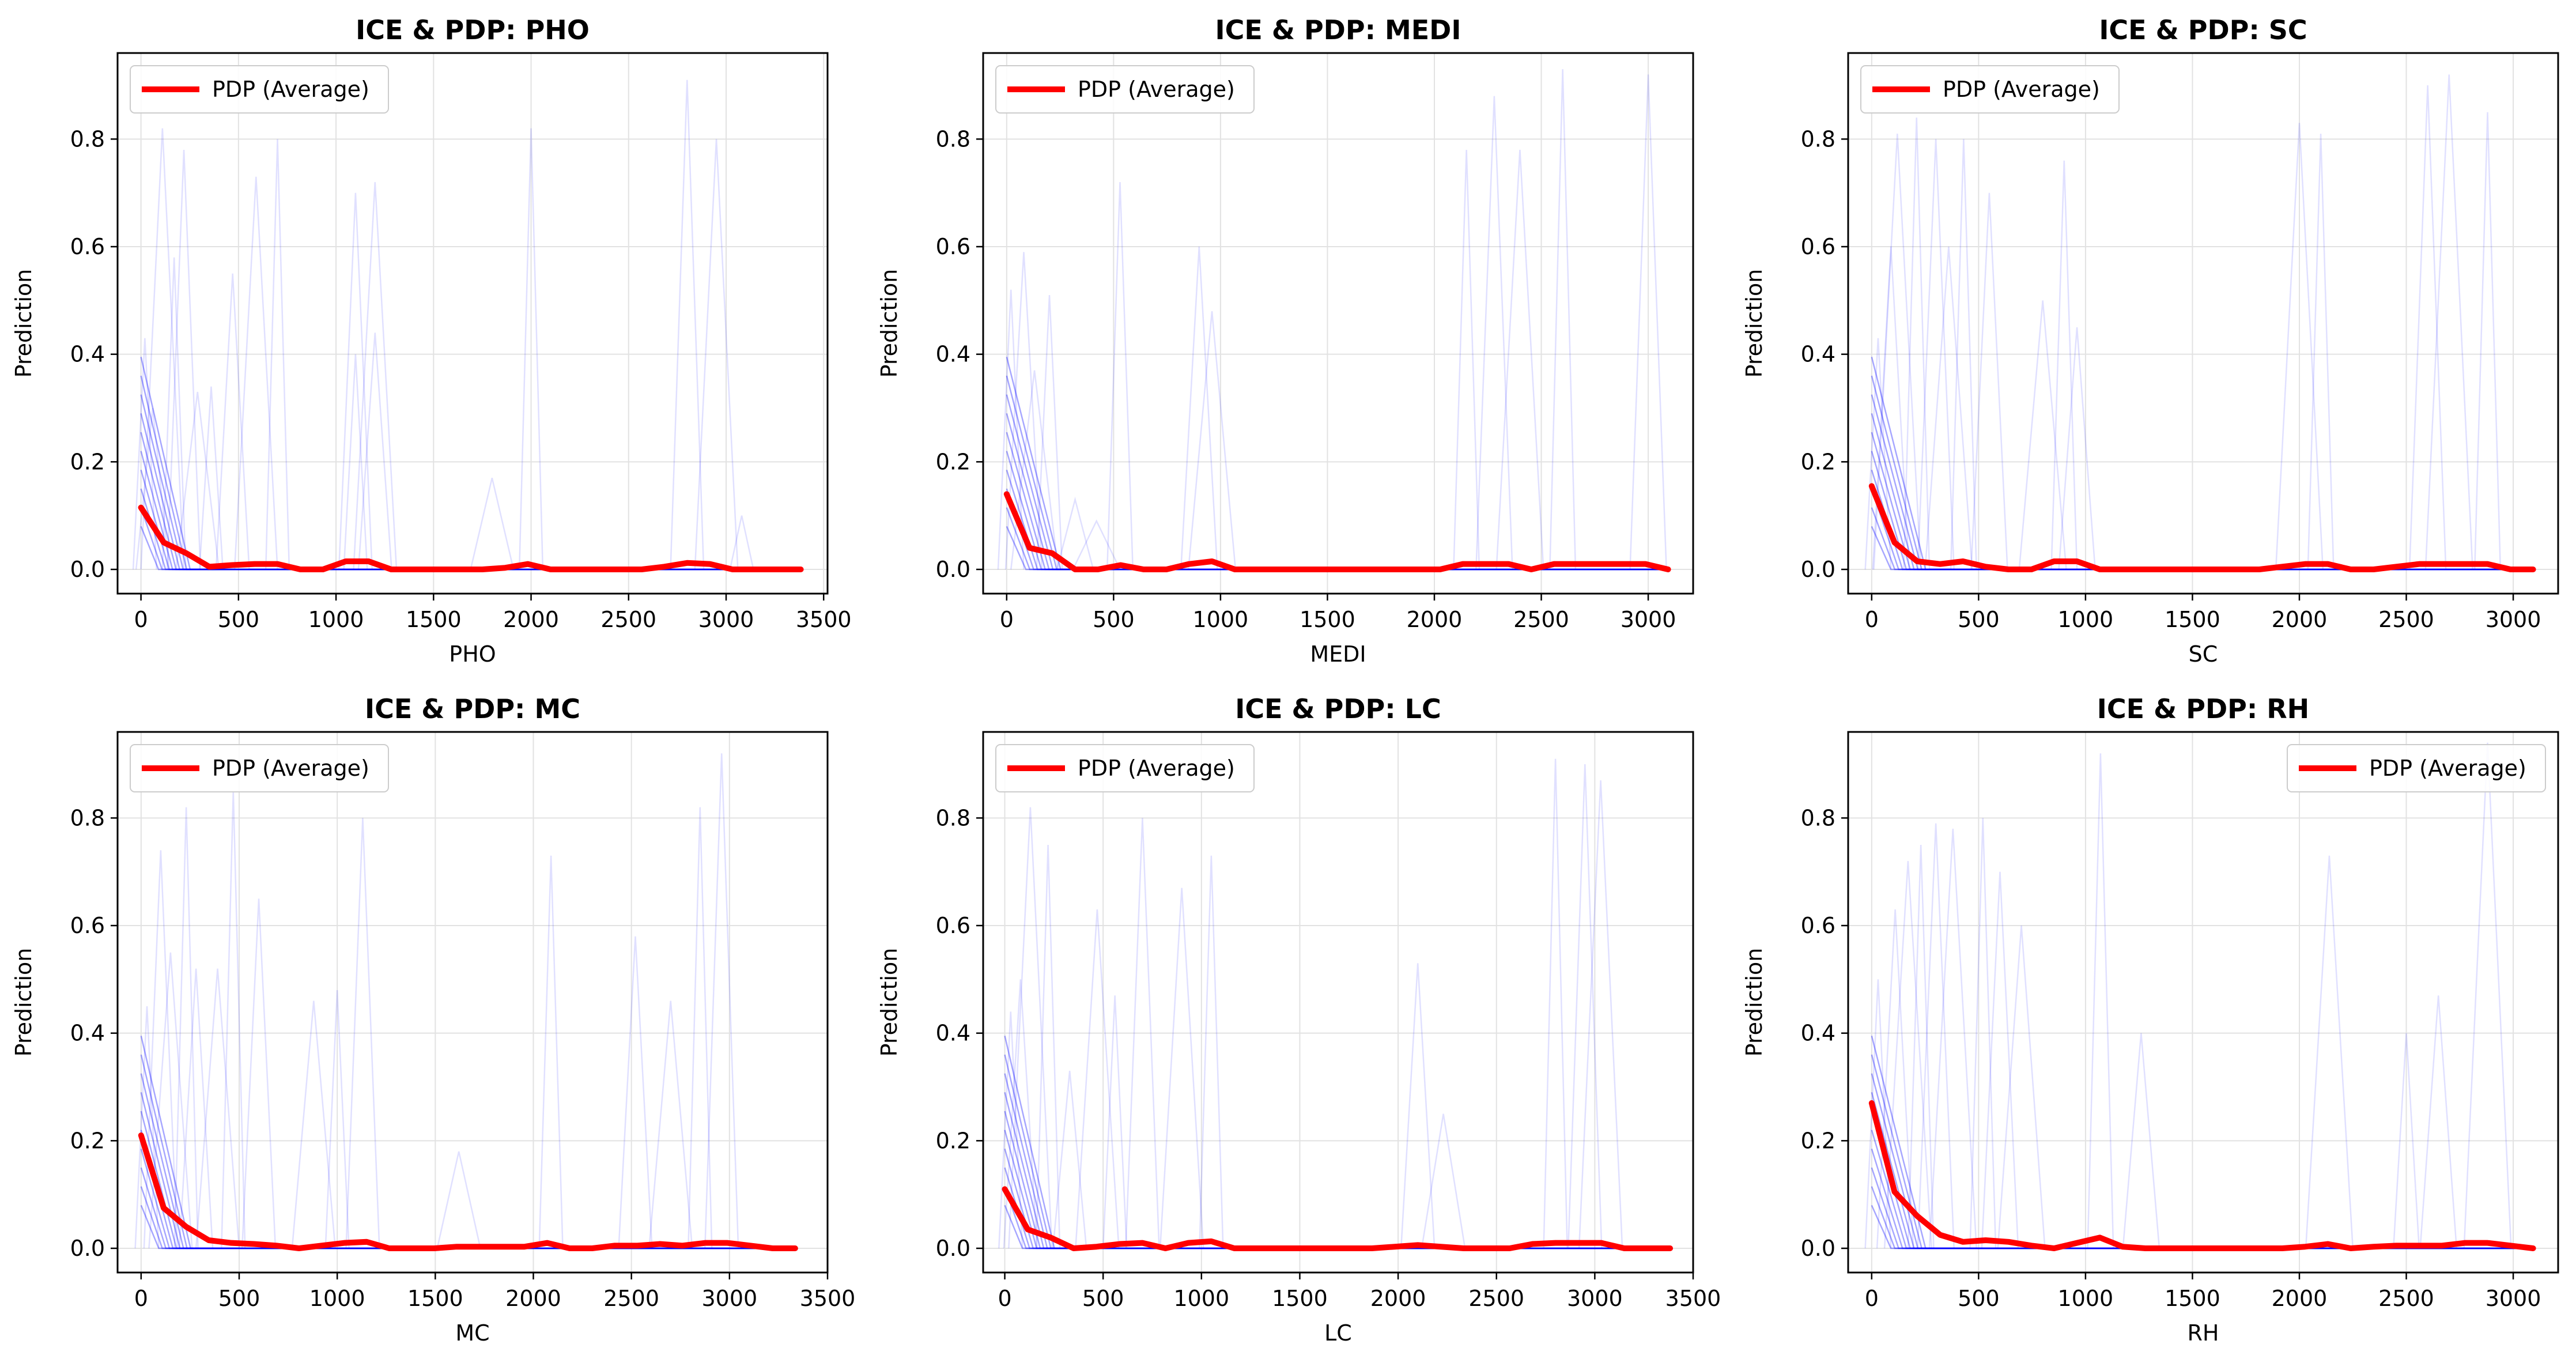  Describe the element at coordinates (1398, 1298) in the screenshot. I see `x-tick-label: 2000` at that location.